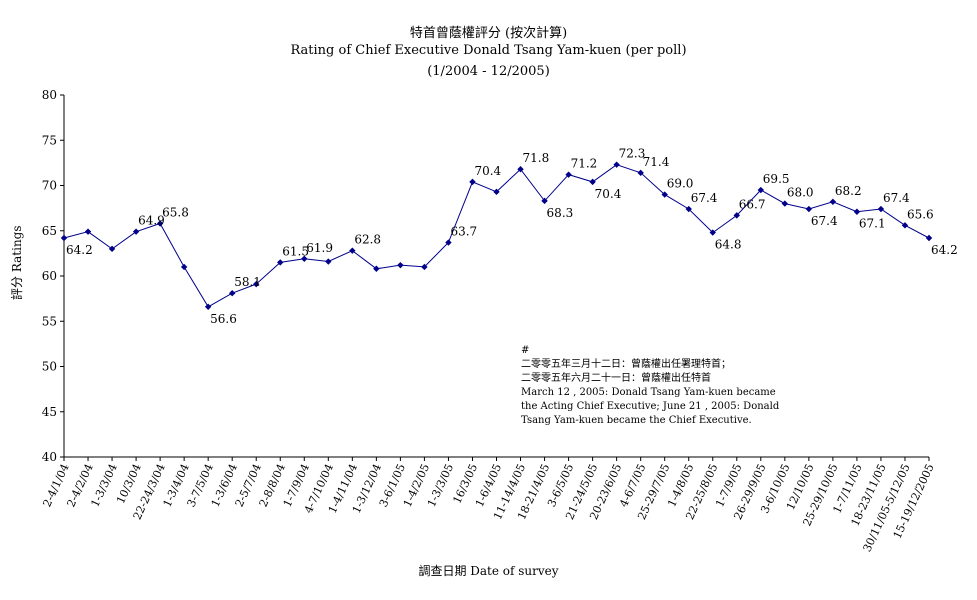 This screenshot has height=600, width=977. Describe the element at coordinates (319, 248) in the screenshot. I see `data-label: 61.9` at that location.